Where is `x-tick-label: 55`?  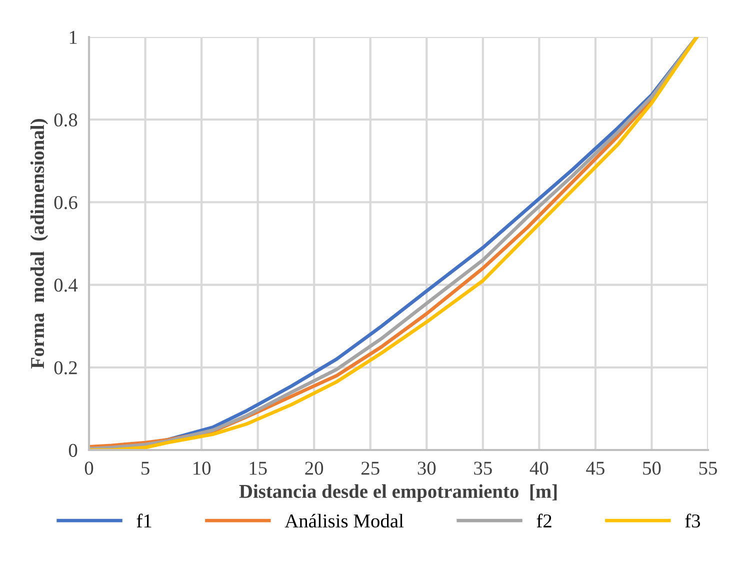
x-tick-label: 55 is located at coordinates (708, 468).